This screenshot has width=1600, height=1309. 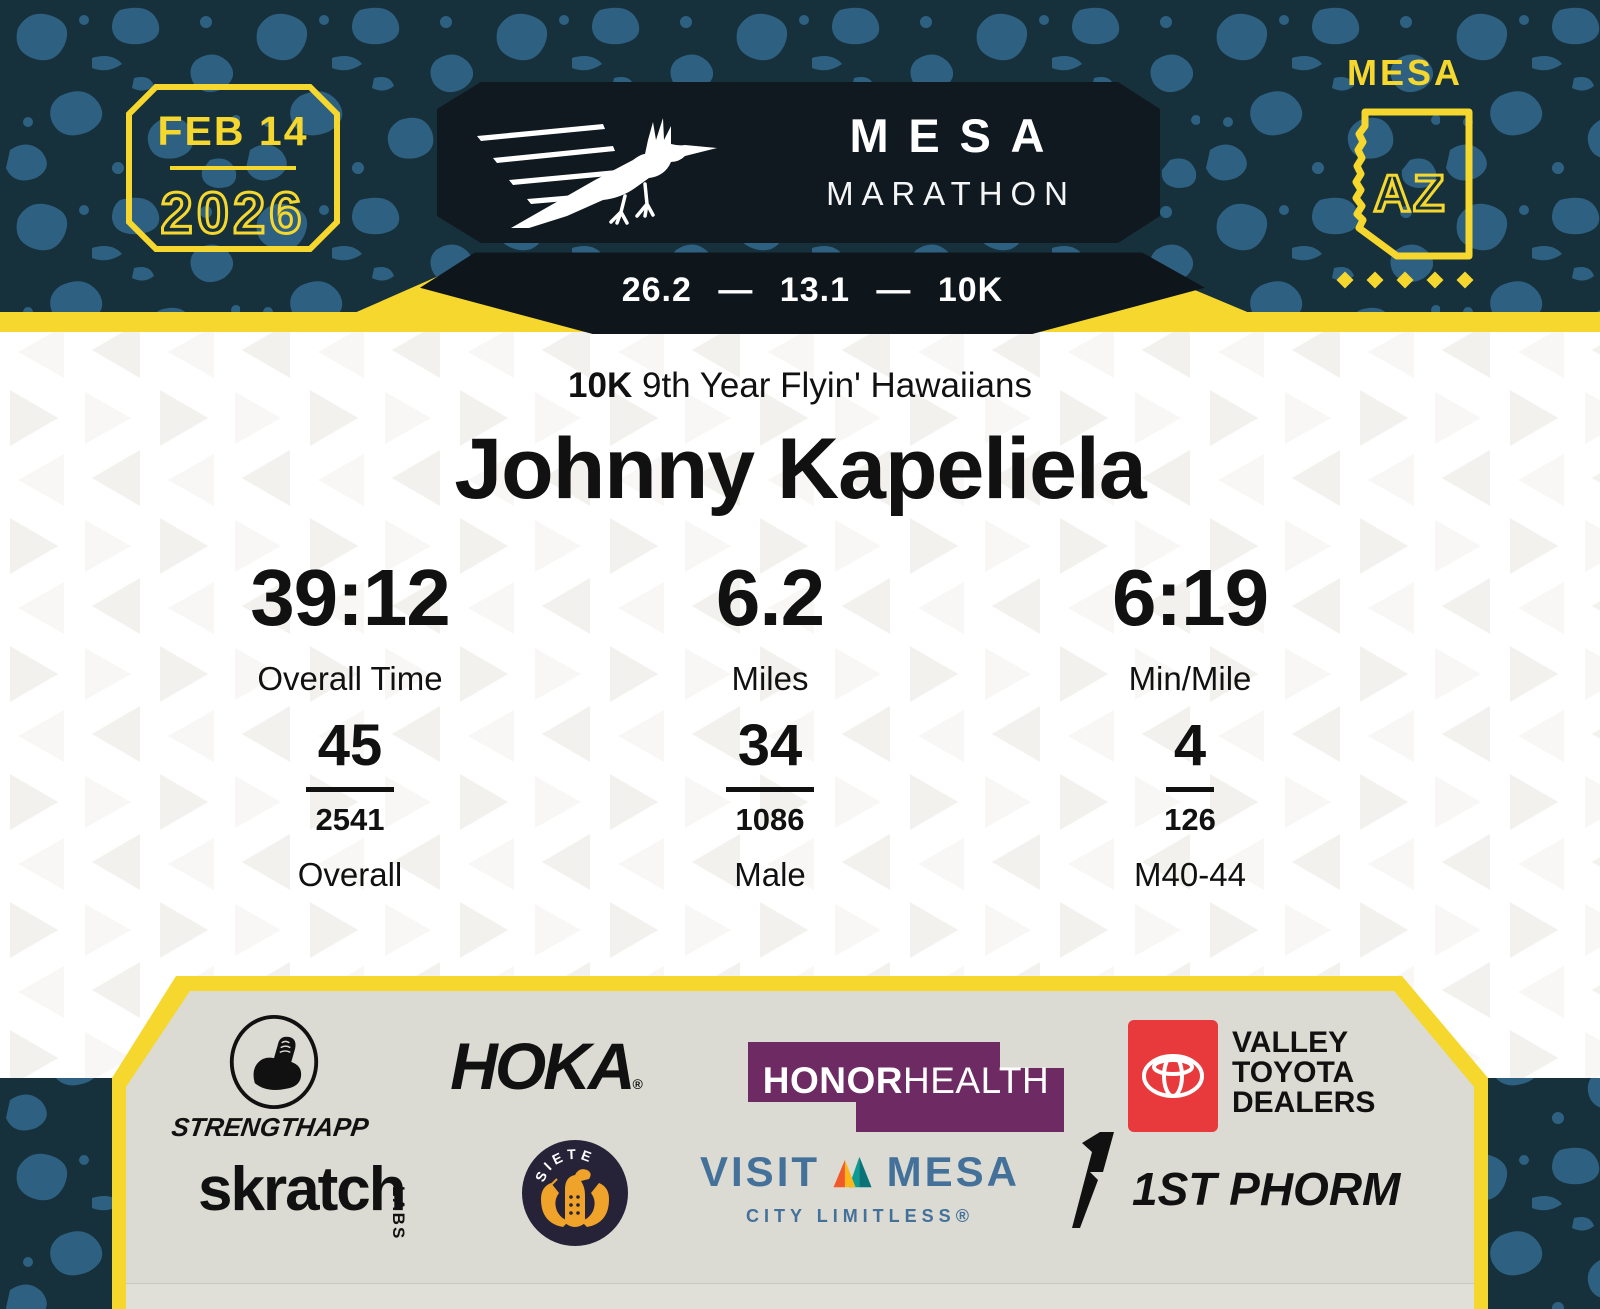 I want to click on runner-name: Johnny Kapeliela, so click(x=800, y=469).